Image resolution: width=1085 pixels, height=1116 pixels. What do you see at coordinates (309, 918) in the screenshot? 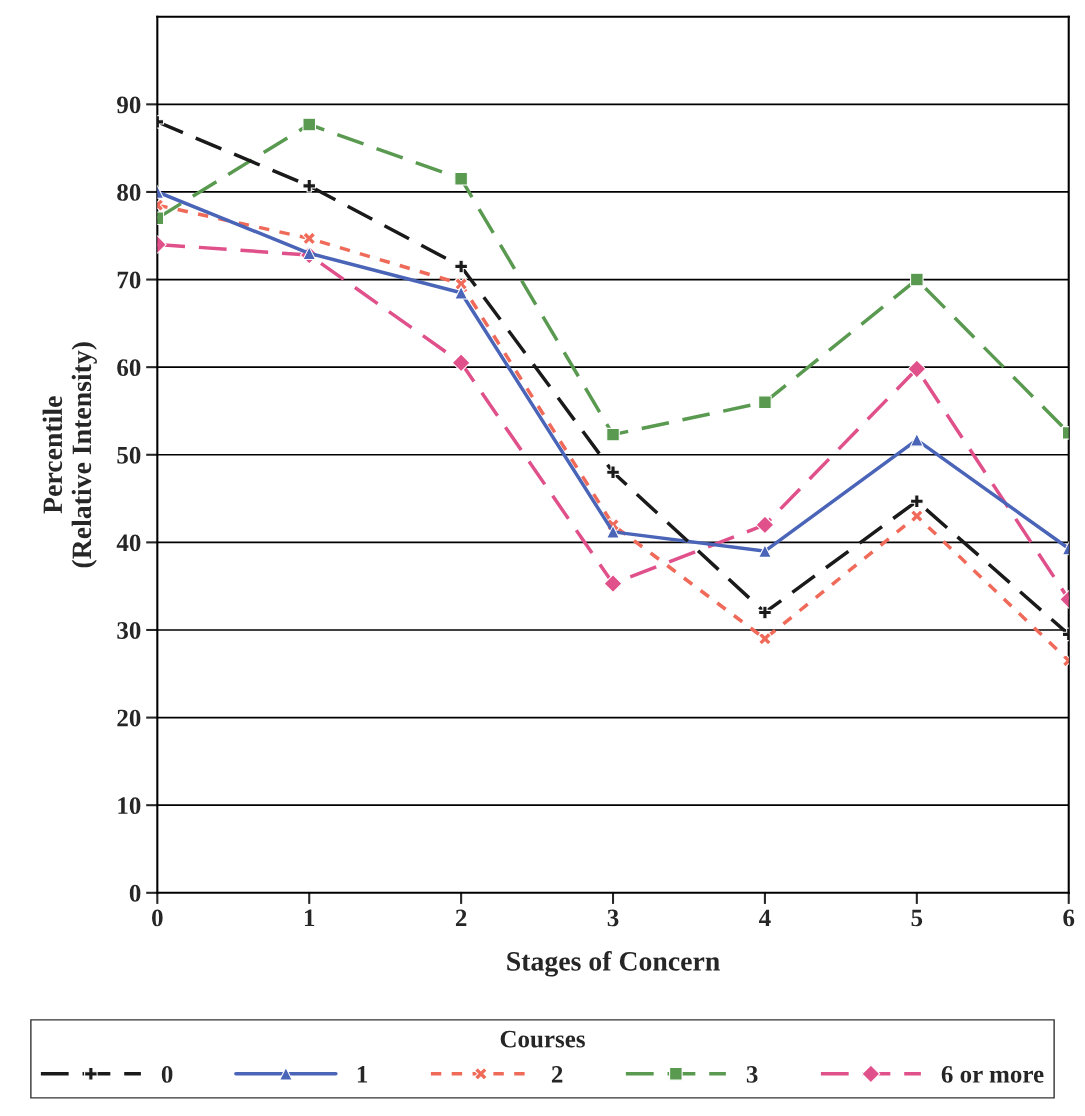
I see `x-tick-label: 1` at bounding box center [309, 918].